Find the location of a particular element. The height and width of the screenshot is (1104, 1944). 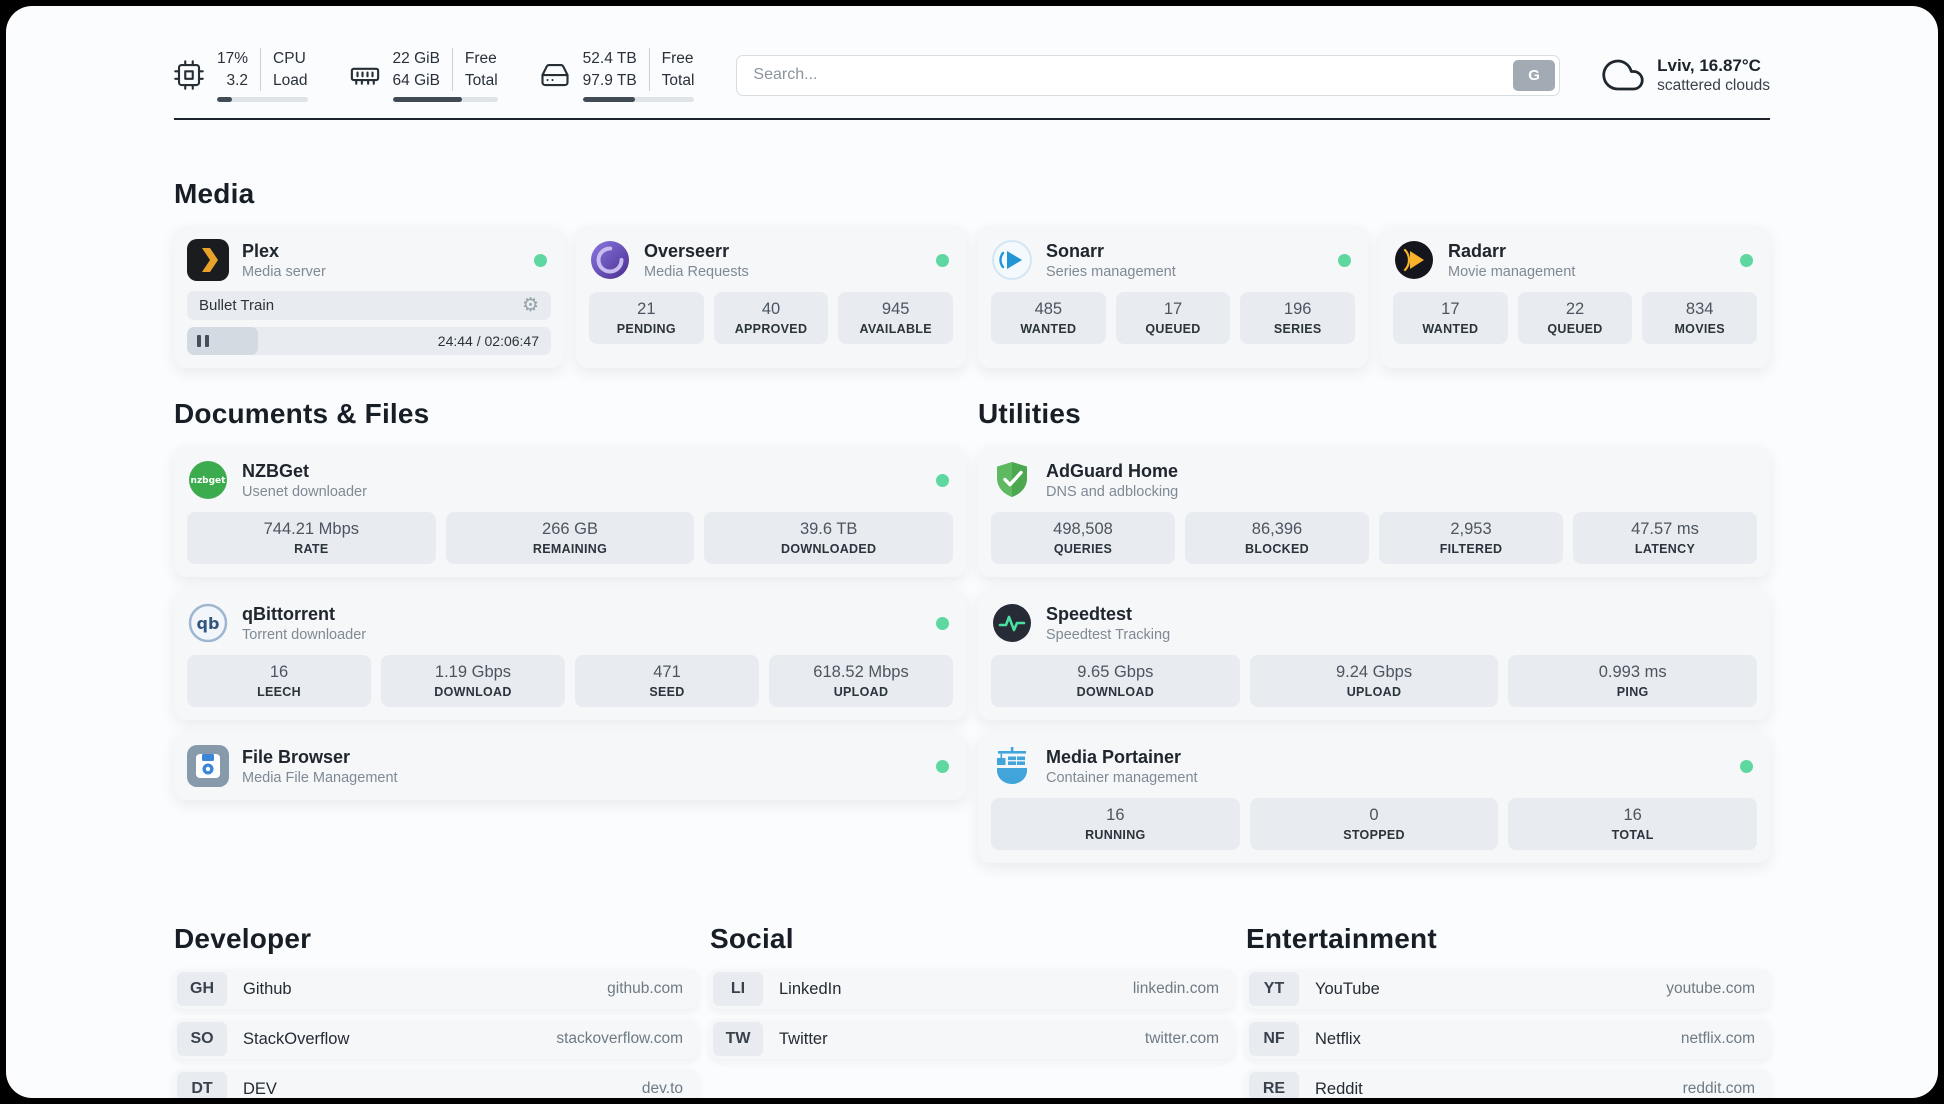

link-reddit: RE Reddit reddit.com is located at coordinates (1508, 1083).